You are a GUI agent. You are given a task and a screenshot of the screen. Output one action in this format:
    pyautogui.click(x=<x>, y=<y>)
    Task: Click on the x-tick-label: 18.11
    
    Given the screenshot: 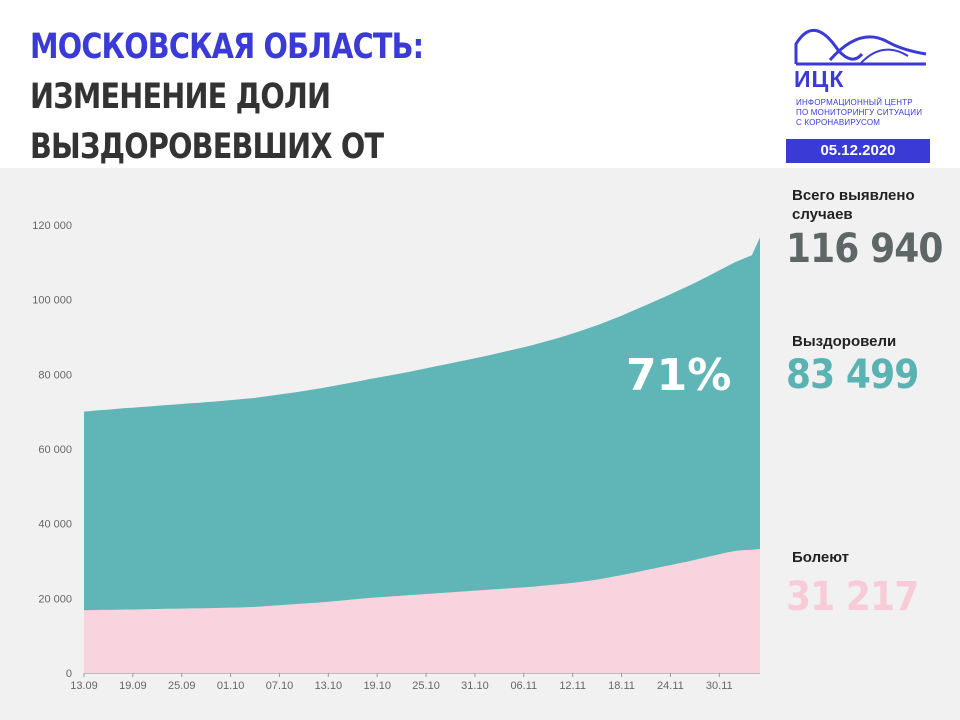 What is the action you would take?
    pyautogui.click(x=621, y=686)
    